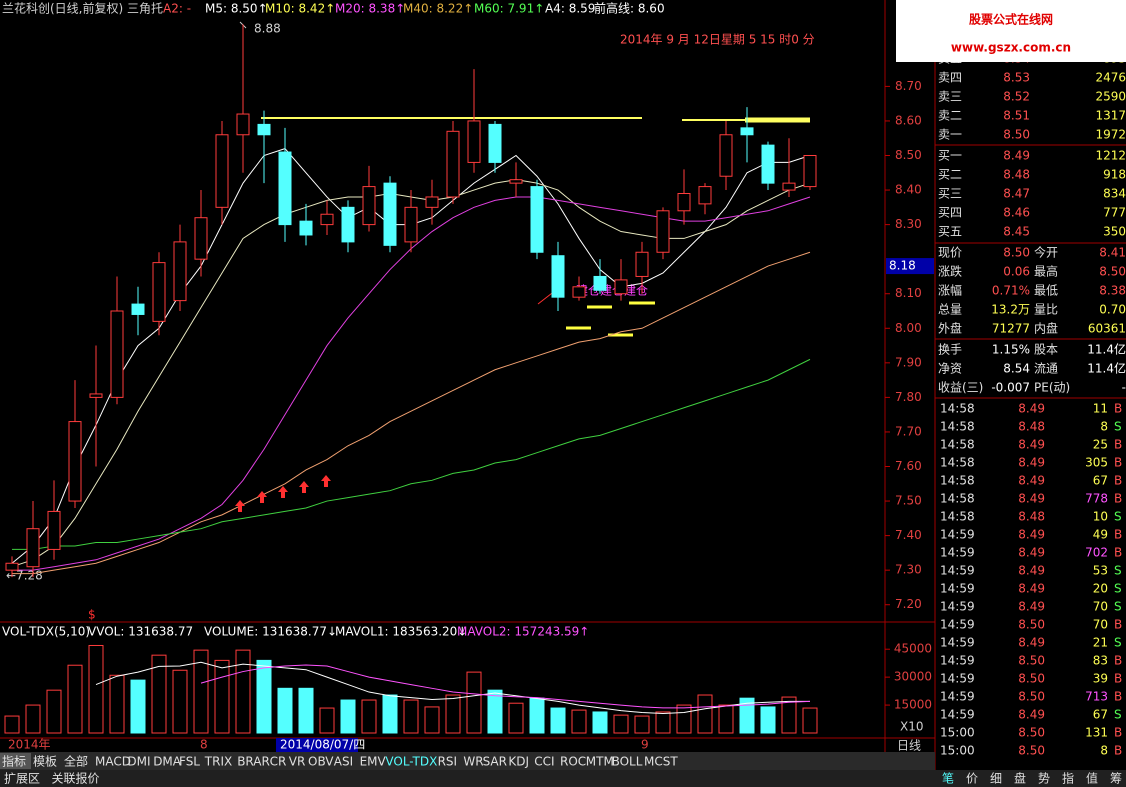 The image size is (1126, 787). Describe the element at coordinates (326, 481) in the screenshot. I see `buy-arrow` at that location.